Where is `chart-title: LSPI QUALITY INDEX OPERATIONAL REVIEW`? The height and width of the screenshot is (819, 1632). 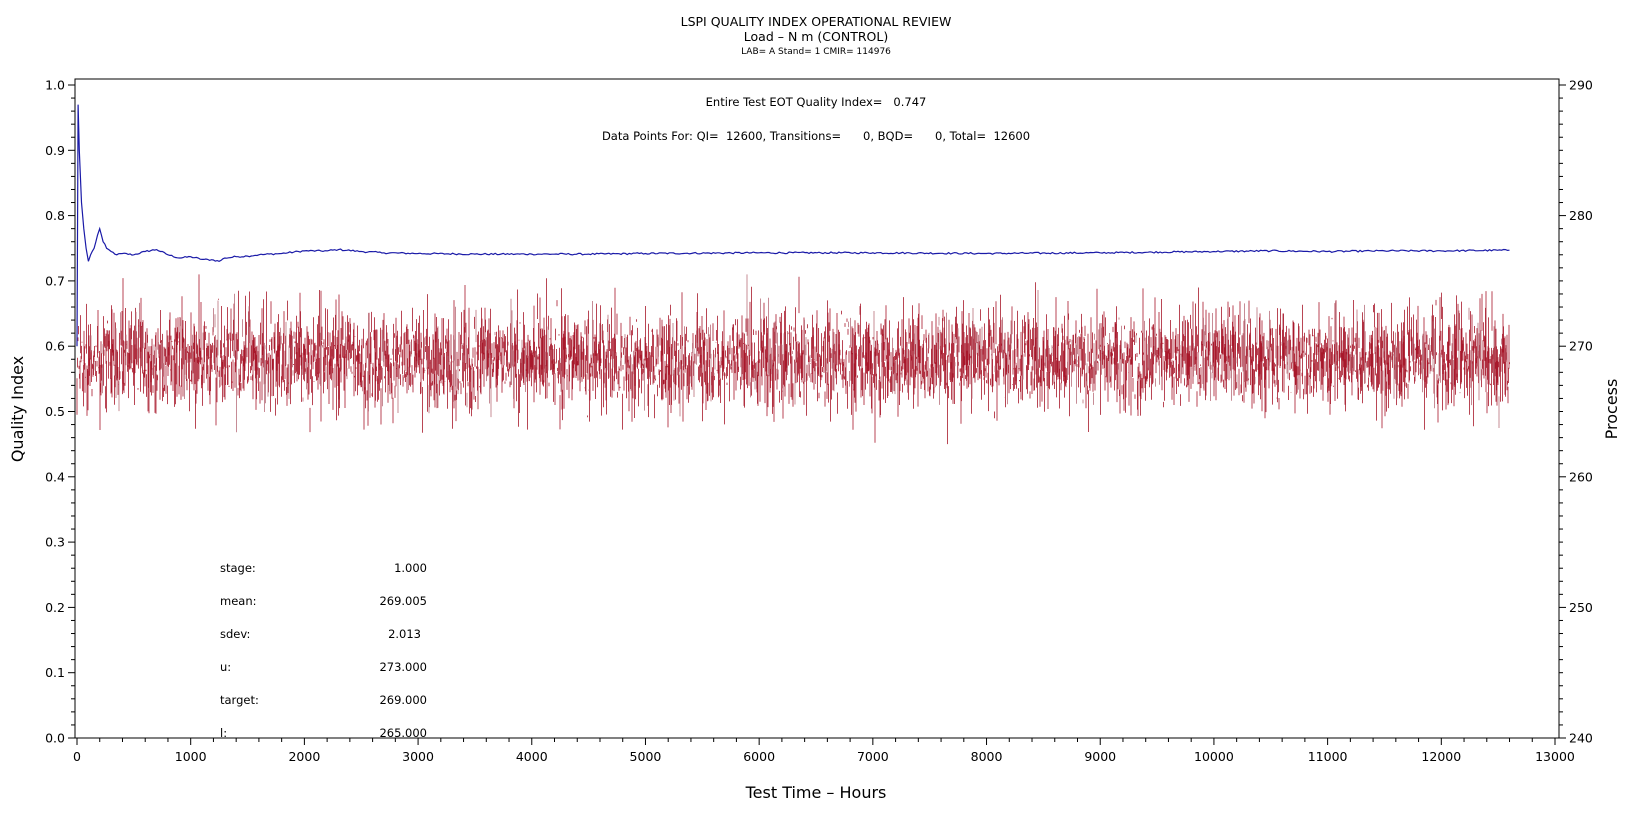
chart-title: LSPI QUALITY INDEX OPERATIONAL REVIEW is located at coordinates (816, 21).